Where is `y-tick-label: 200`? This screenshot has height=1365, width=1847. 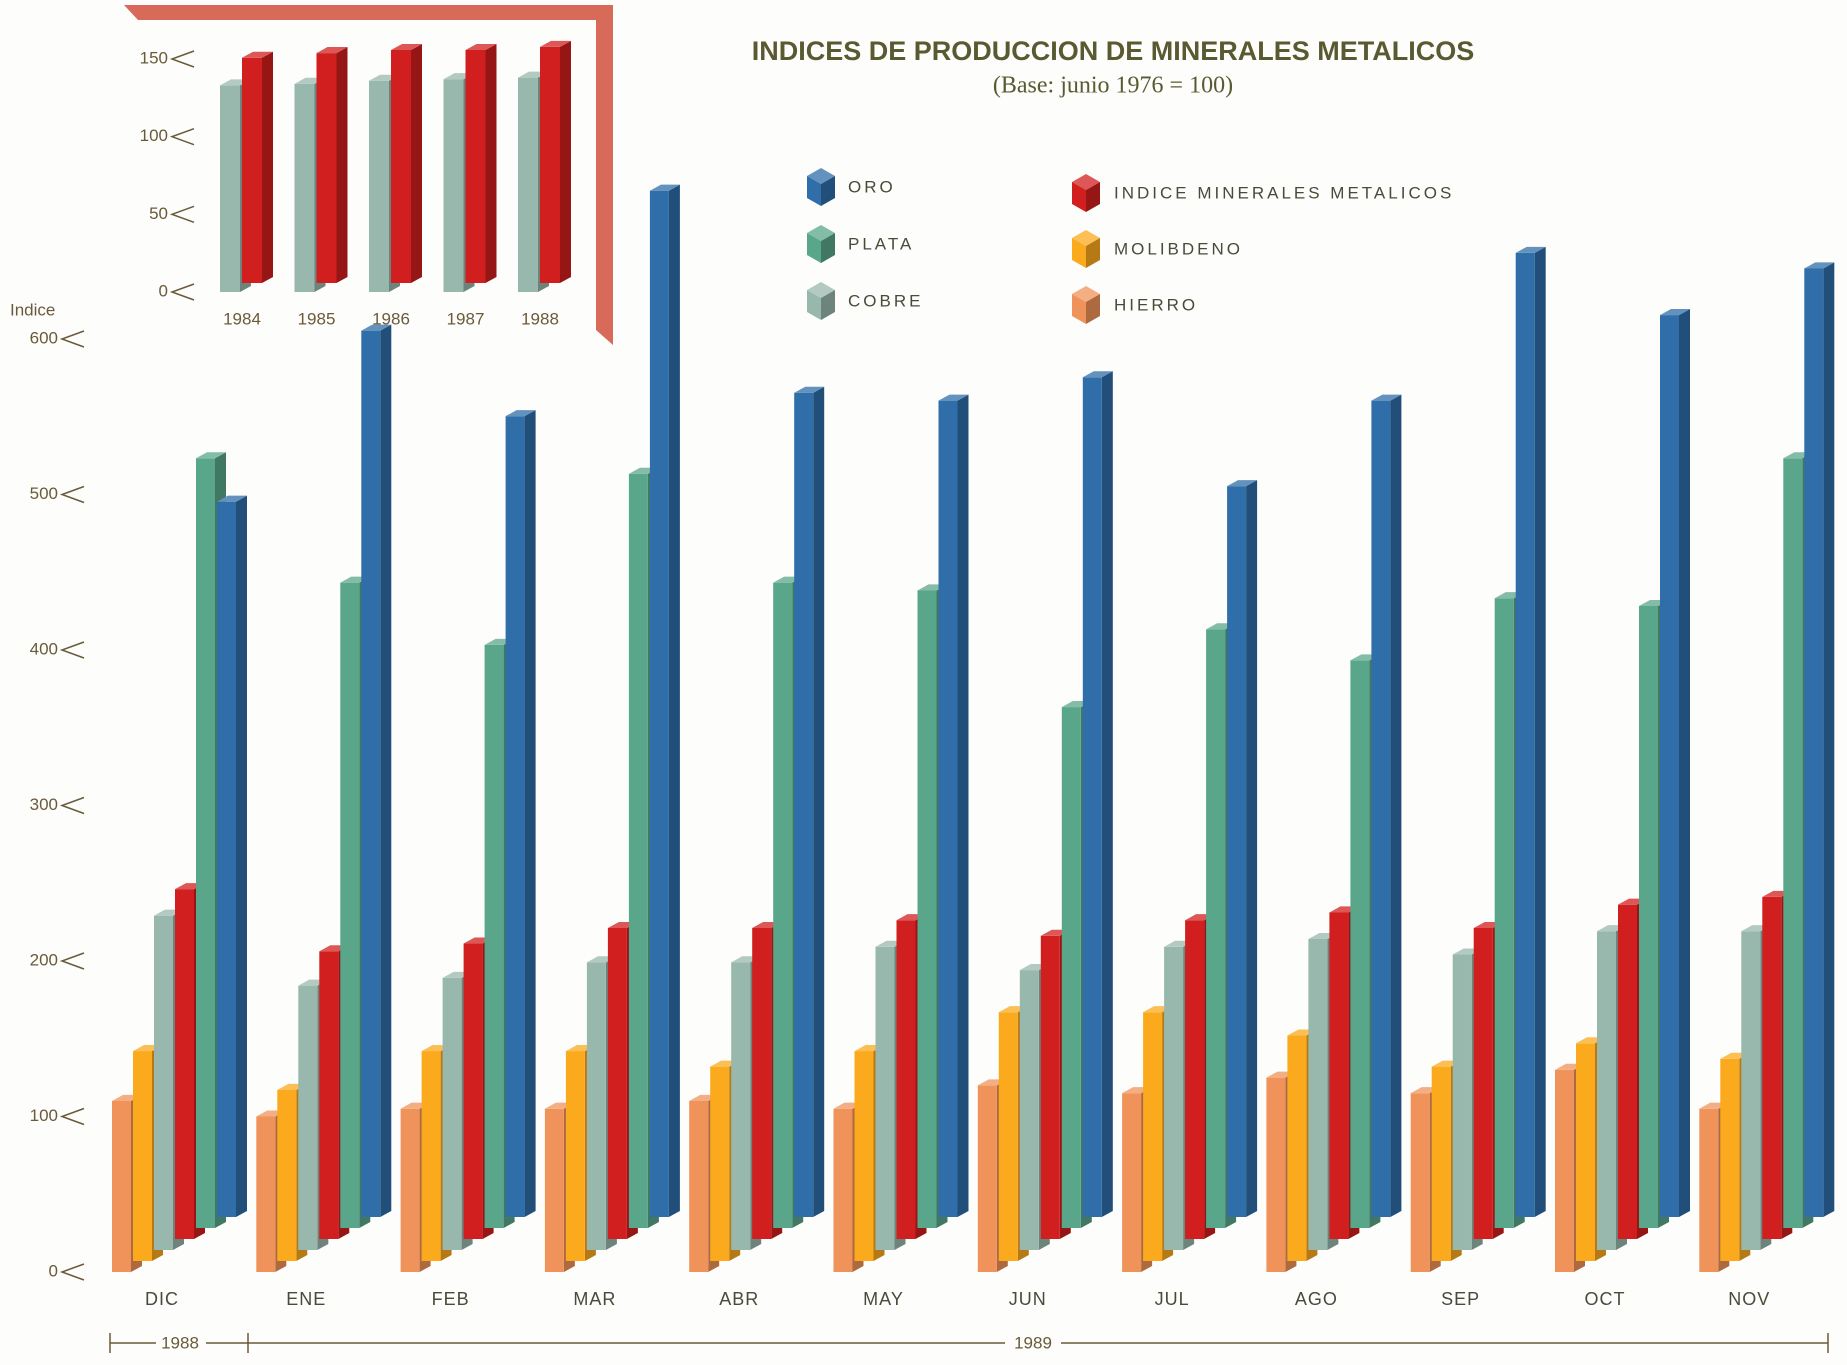 y-tick-label: 200 is located at coordinates (44, 959).